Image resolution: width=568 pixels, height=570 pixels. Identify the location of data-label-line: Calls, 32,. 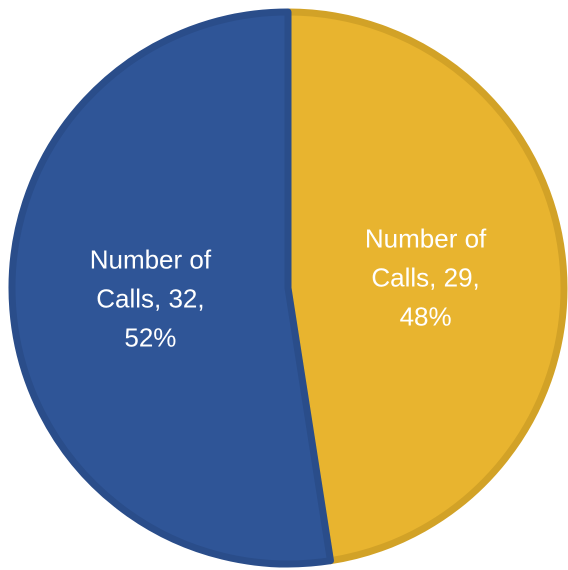
(150, 299).